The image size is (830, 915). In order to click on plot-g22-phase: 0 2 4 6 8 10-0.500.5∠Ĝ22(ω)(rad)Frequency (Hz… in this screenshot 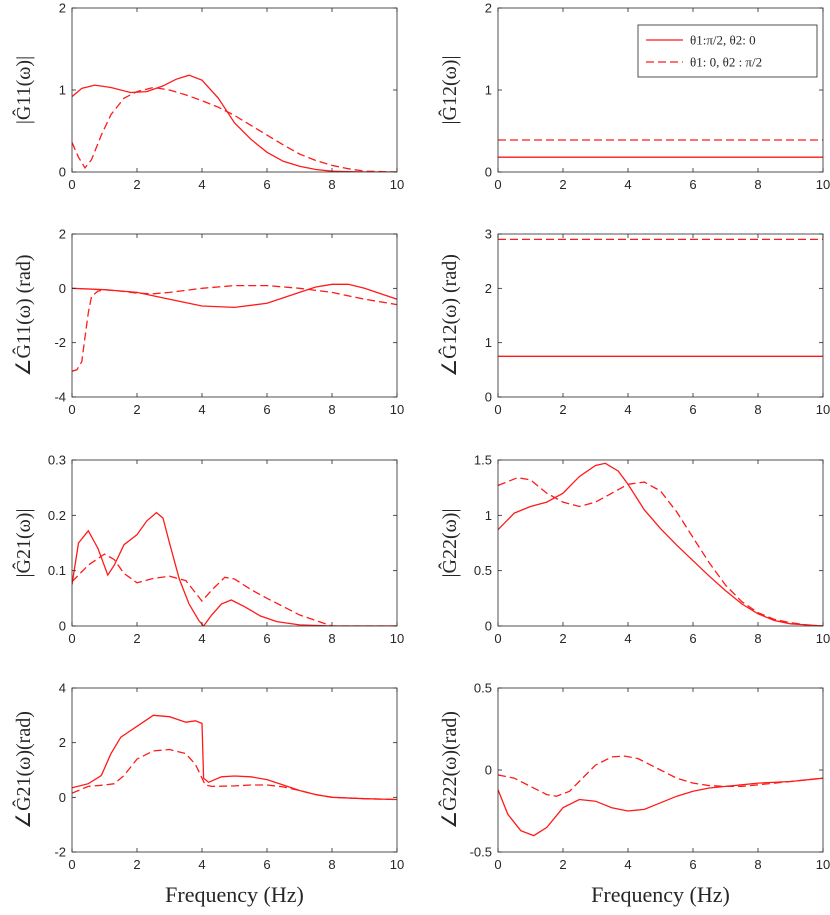, I will do `click(633, 794)`.